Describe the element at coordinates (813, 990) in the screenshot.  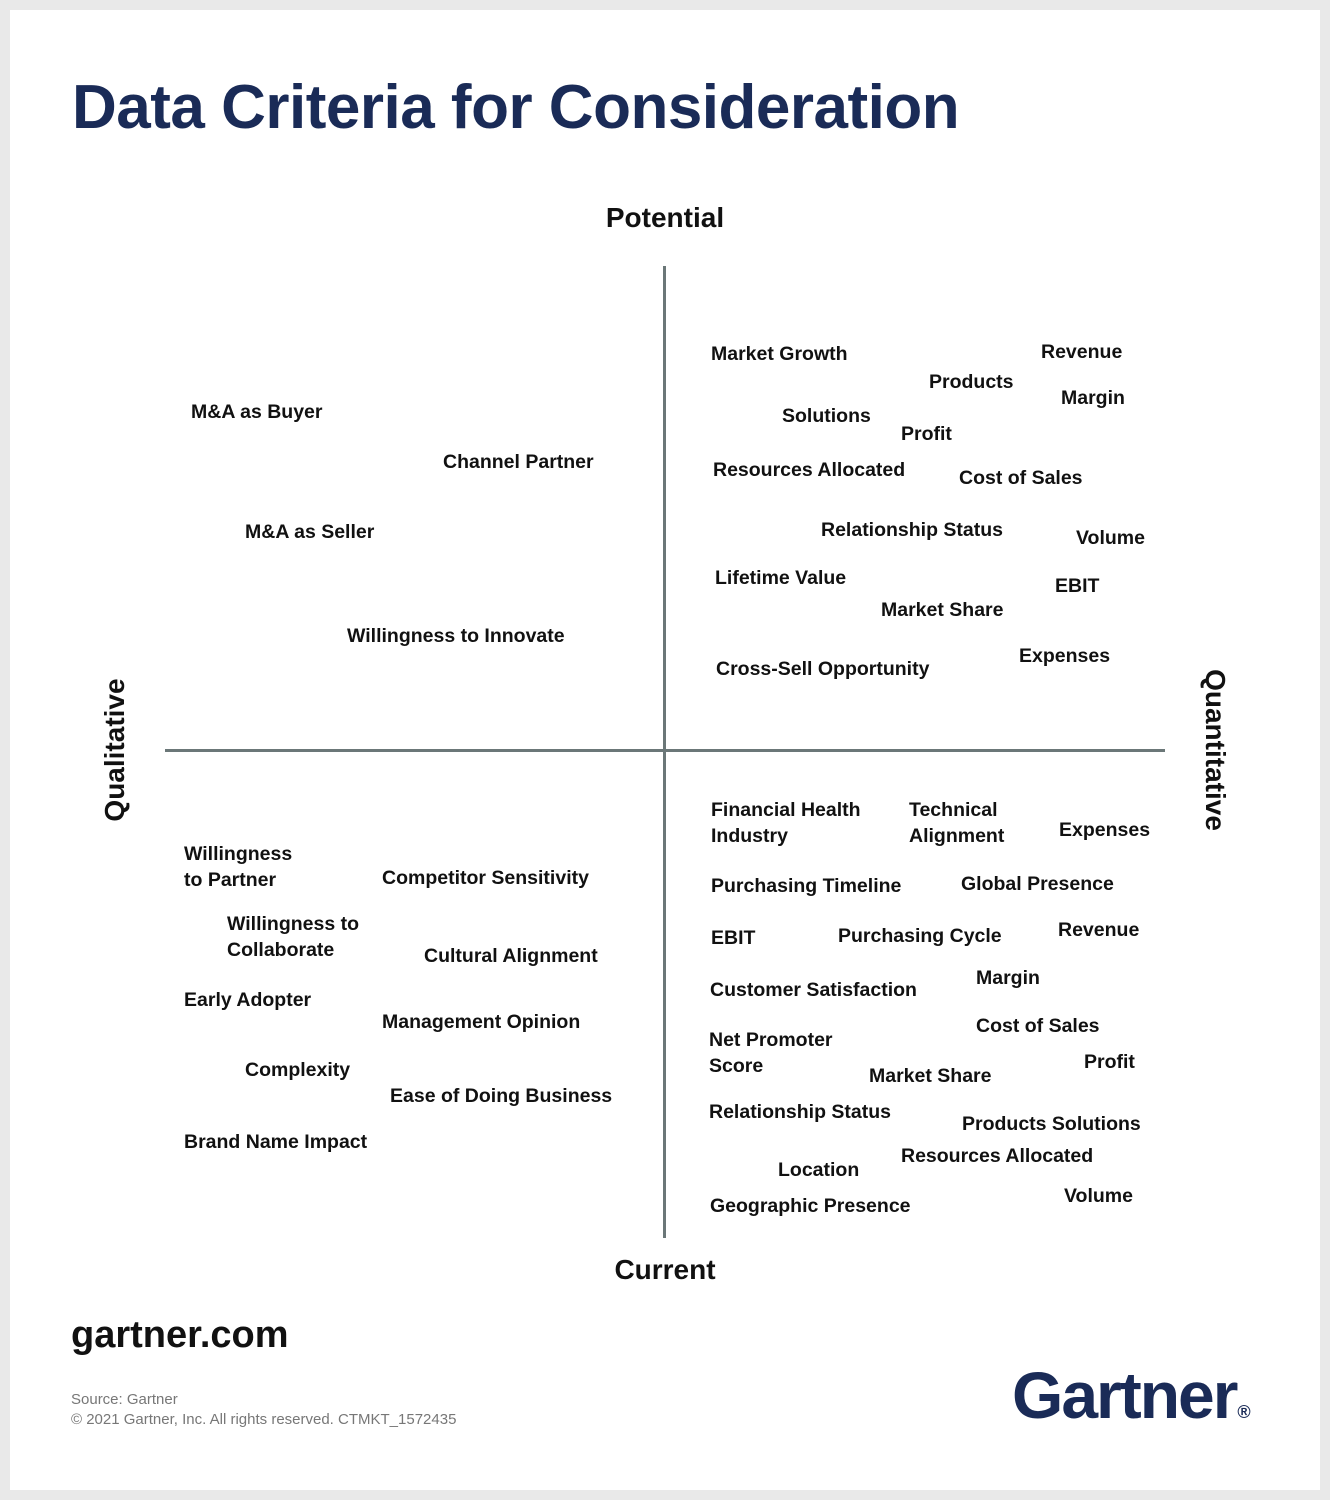
I see `criteria-item: Customer Satisfaction` at that location.